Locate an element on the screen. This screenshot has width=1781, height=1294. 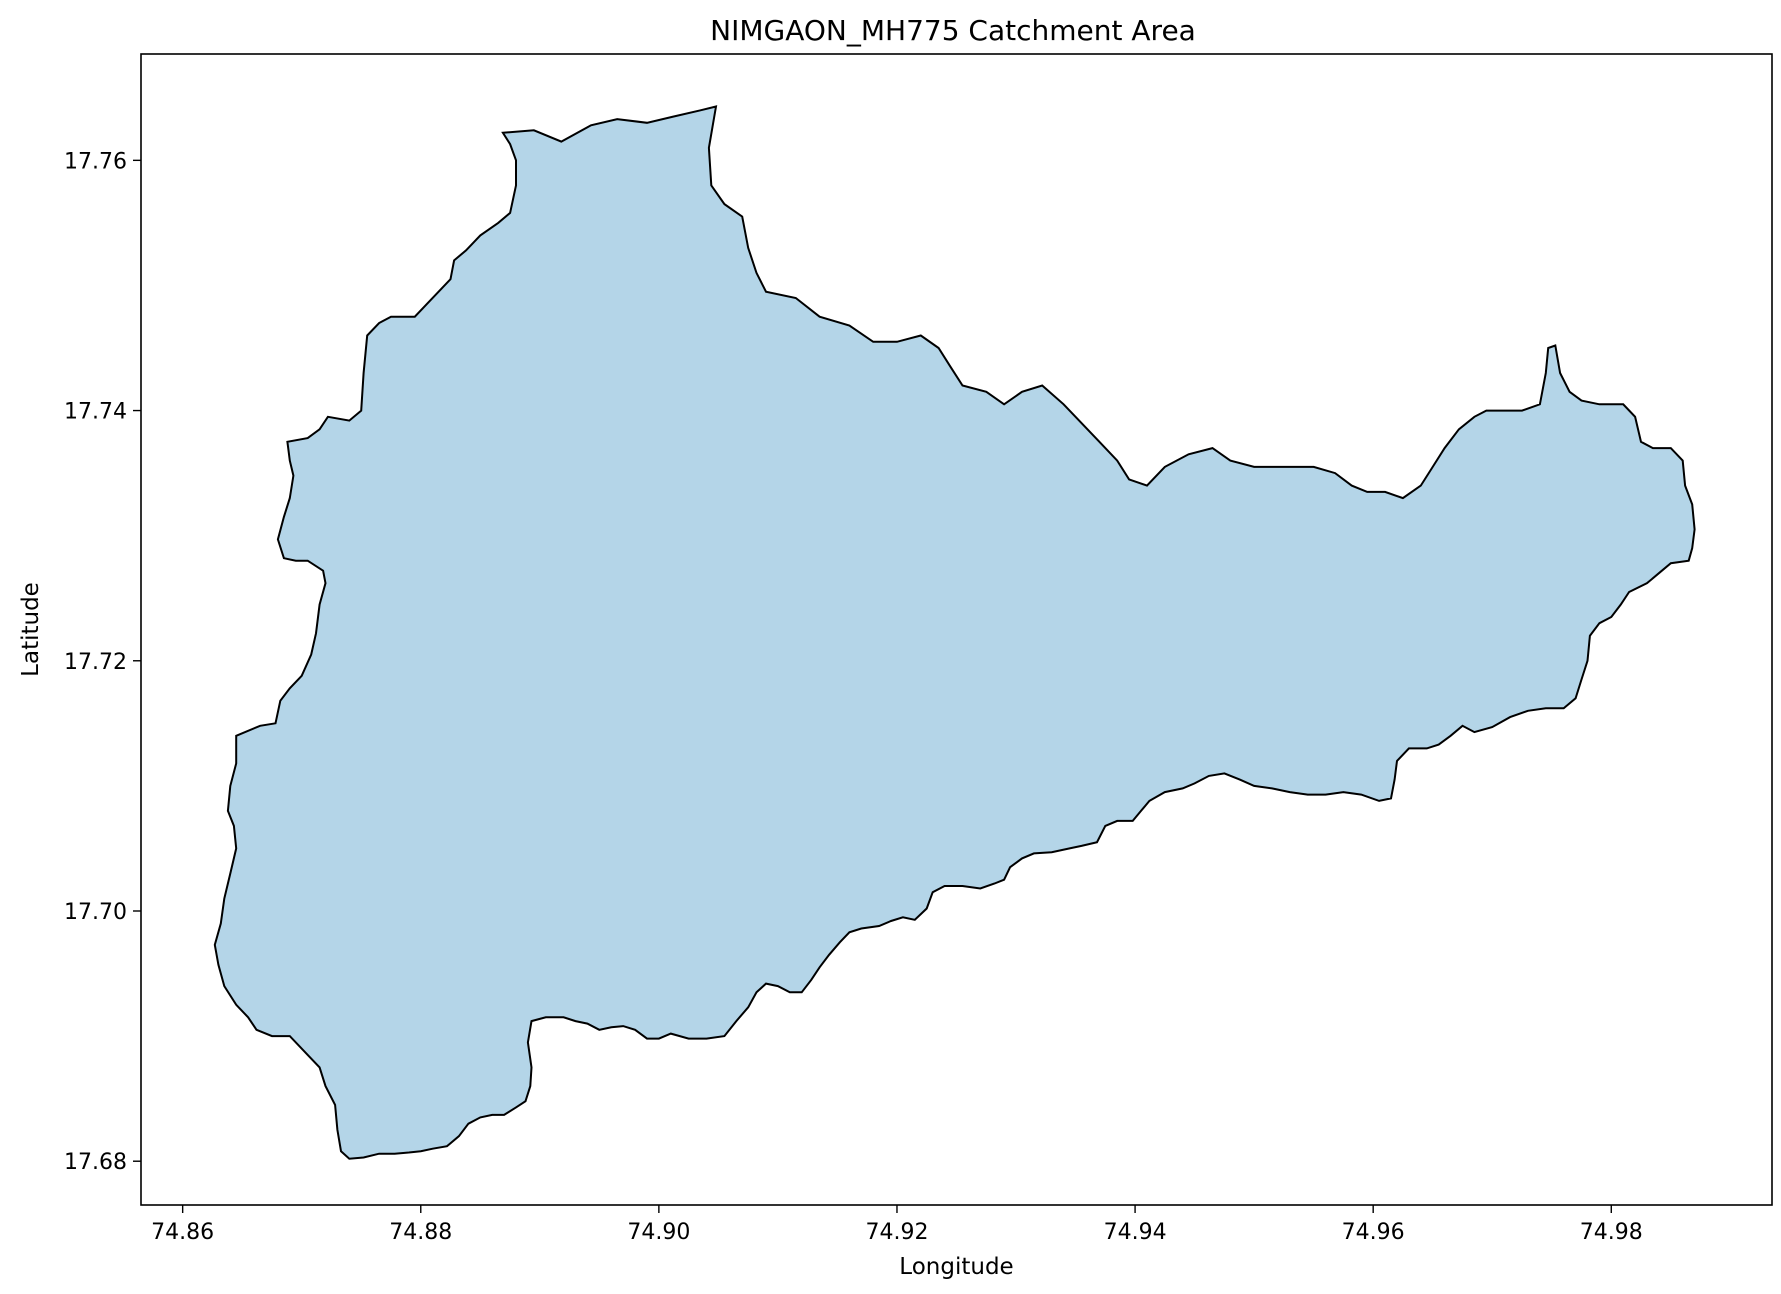
x-tick-label: 74.92 is located at coordinates (896, 1232).